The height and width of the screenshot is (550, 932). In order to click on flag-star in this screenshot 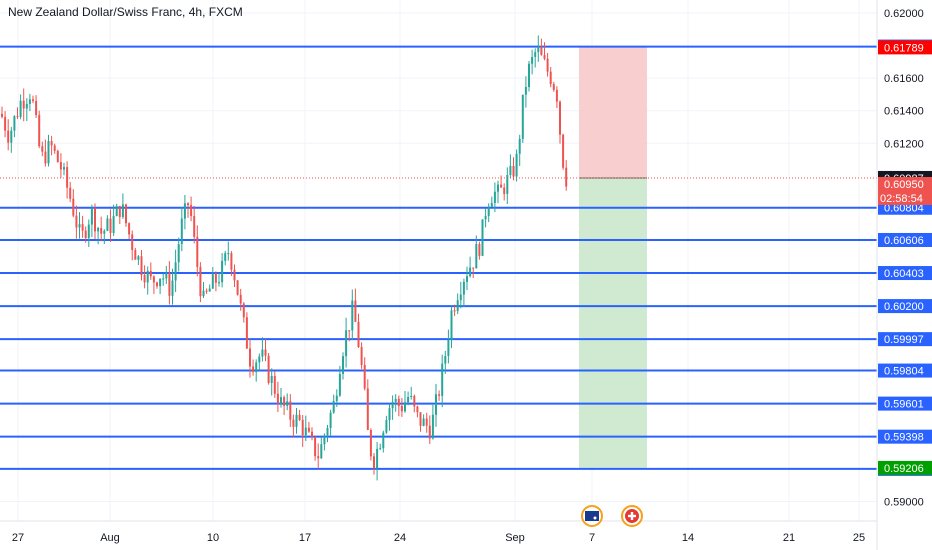, I will do `click(595, 518)`.